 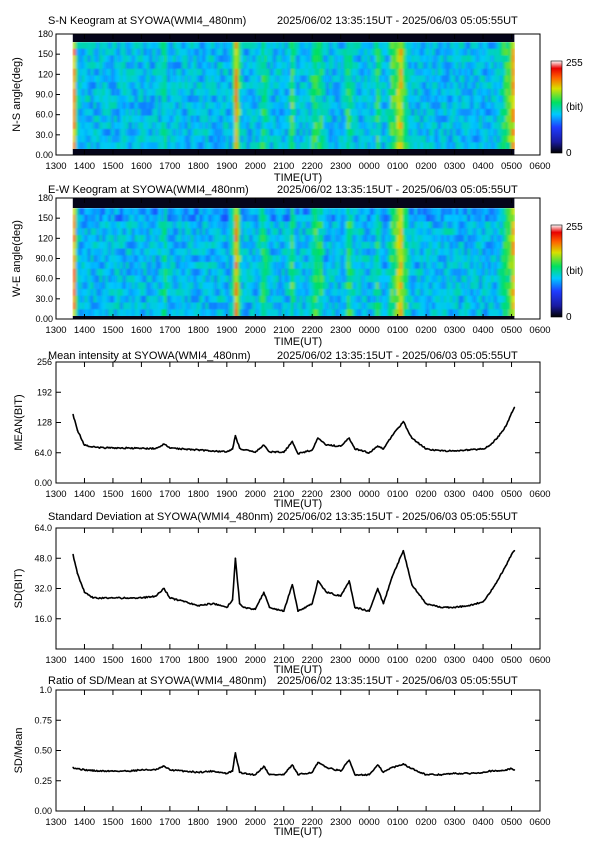 I want to click on panel-title: S-N Keogram at SYOWA(WMI4_480nm), so click(x=147, y=21).